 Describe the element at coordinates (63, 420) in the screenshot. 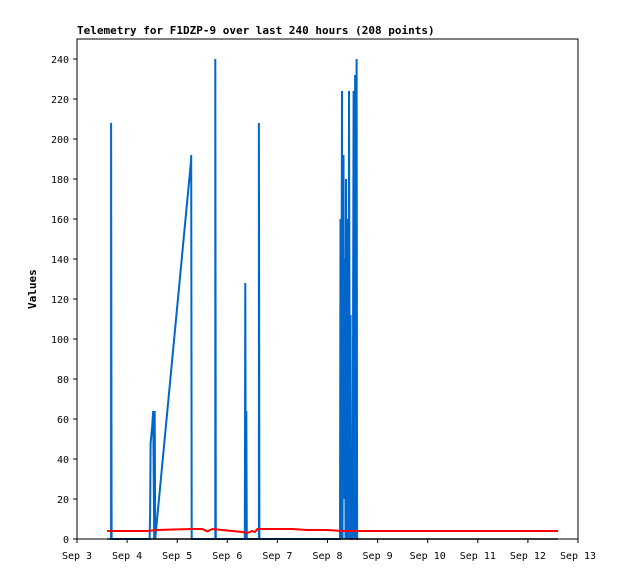

I see `y-tick-label: 60` at that location.